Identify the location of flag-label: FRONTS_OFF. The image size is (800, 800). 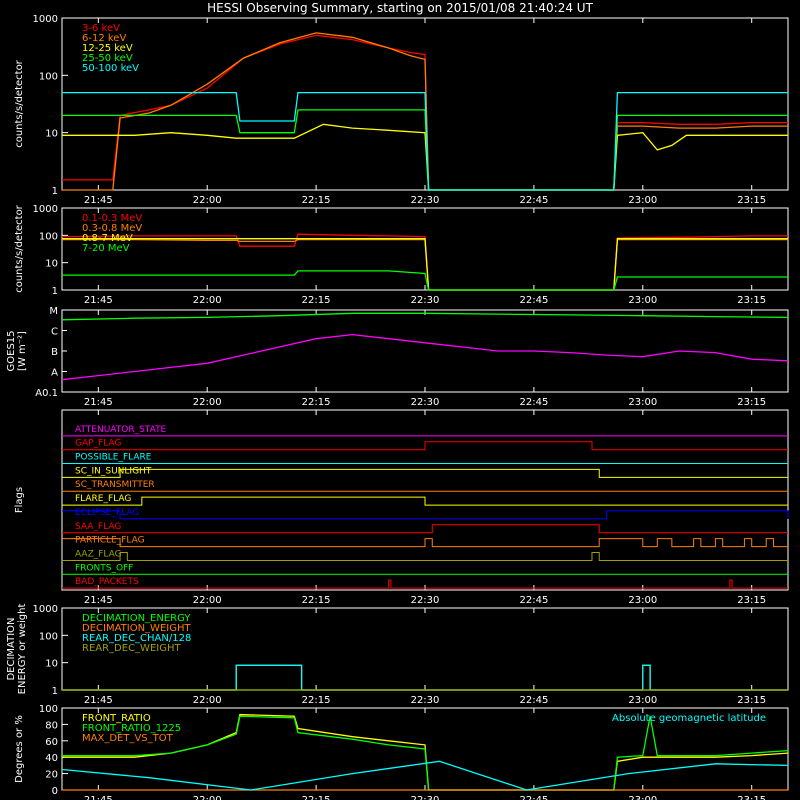
(104, 568).